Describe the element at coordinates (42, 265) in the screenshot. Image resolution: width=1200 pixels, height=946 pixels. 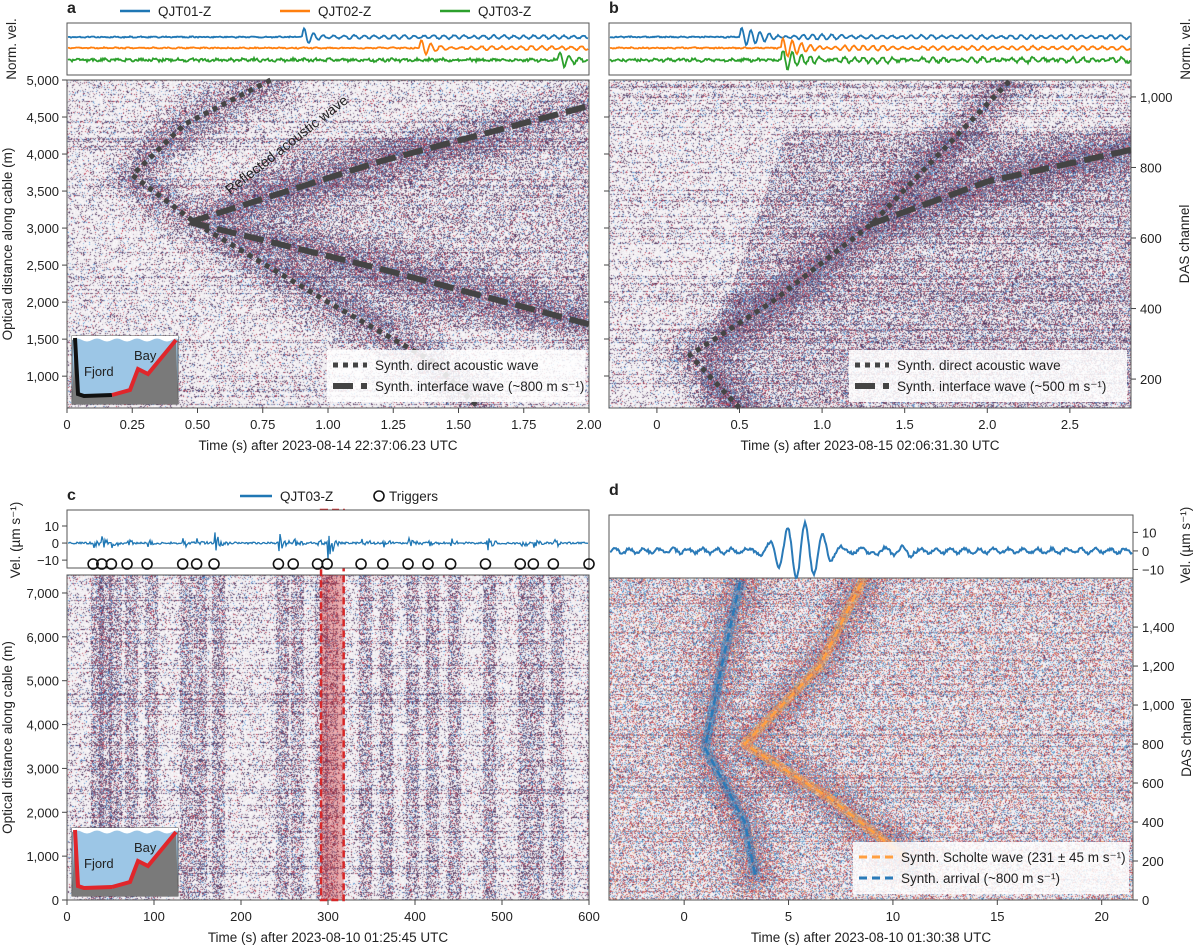
I see `y-tick-label: 2,500` at that location.